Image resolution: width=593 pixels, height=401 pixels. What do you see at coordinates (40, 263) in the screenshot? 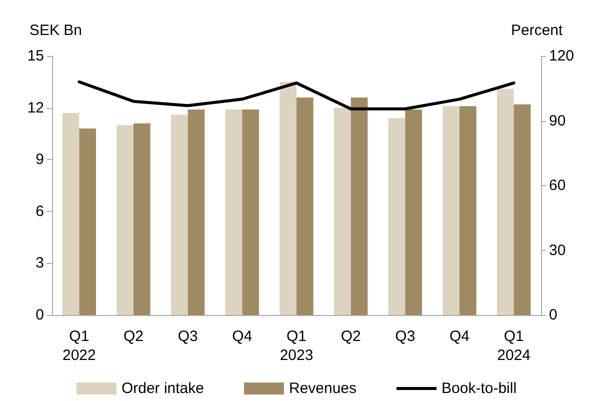
I see `y-tick-label: 3` at bounding box center [40, 263].